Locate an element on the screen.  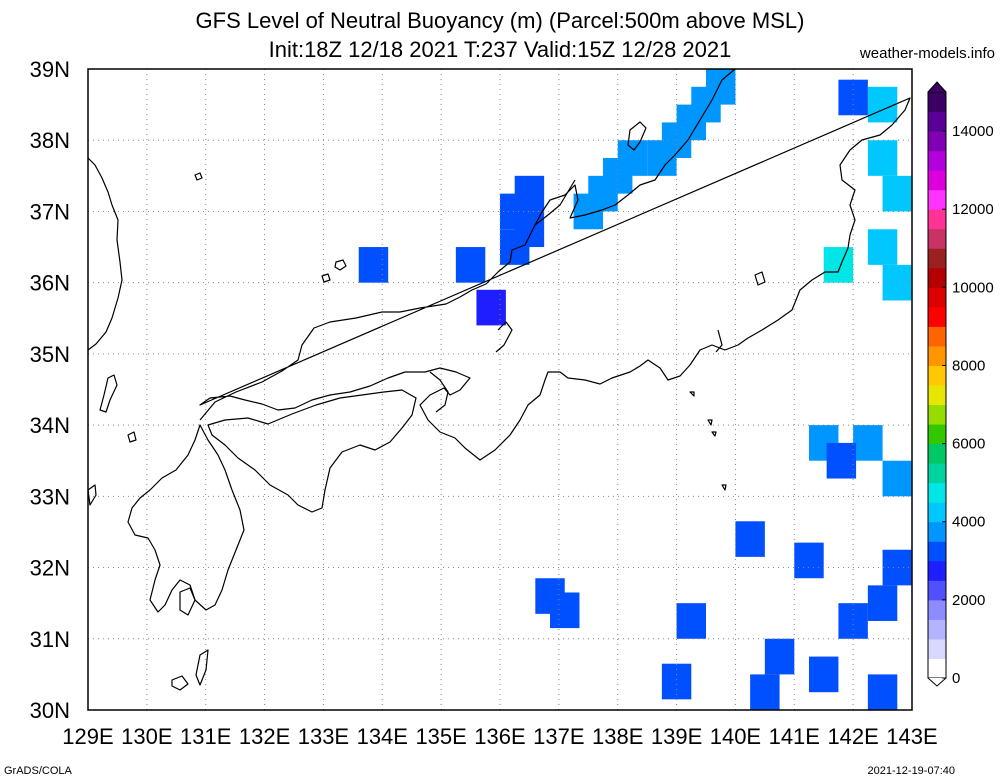
colorbar-max-arrow is located at coordinates (937, 87).